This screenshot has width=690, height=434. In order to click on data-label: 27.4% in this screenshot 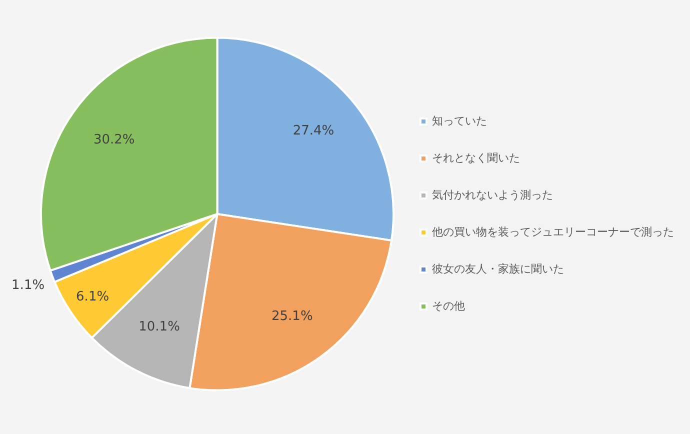, I will do `click(313, 131)`.